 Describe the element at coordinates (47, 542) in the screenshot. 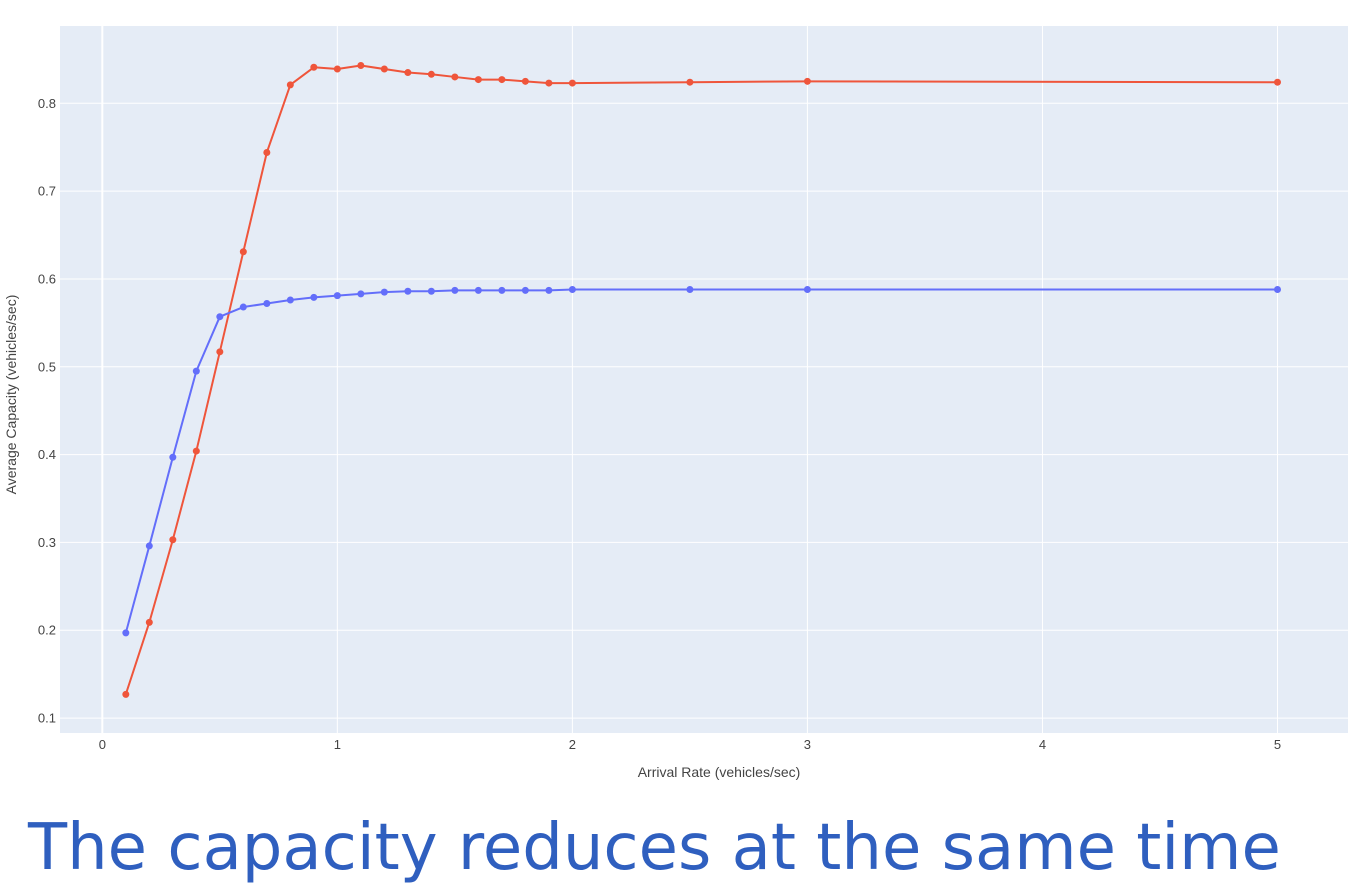

I see `y-tick-label: 0.3` at that location.